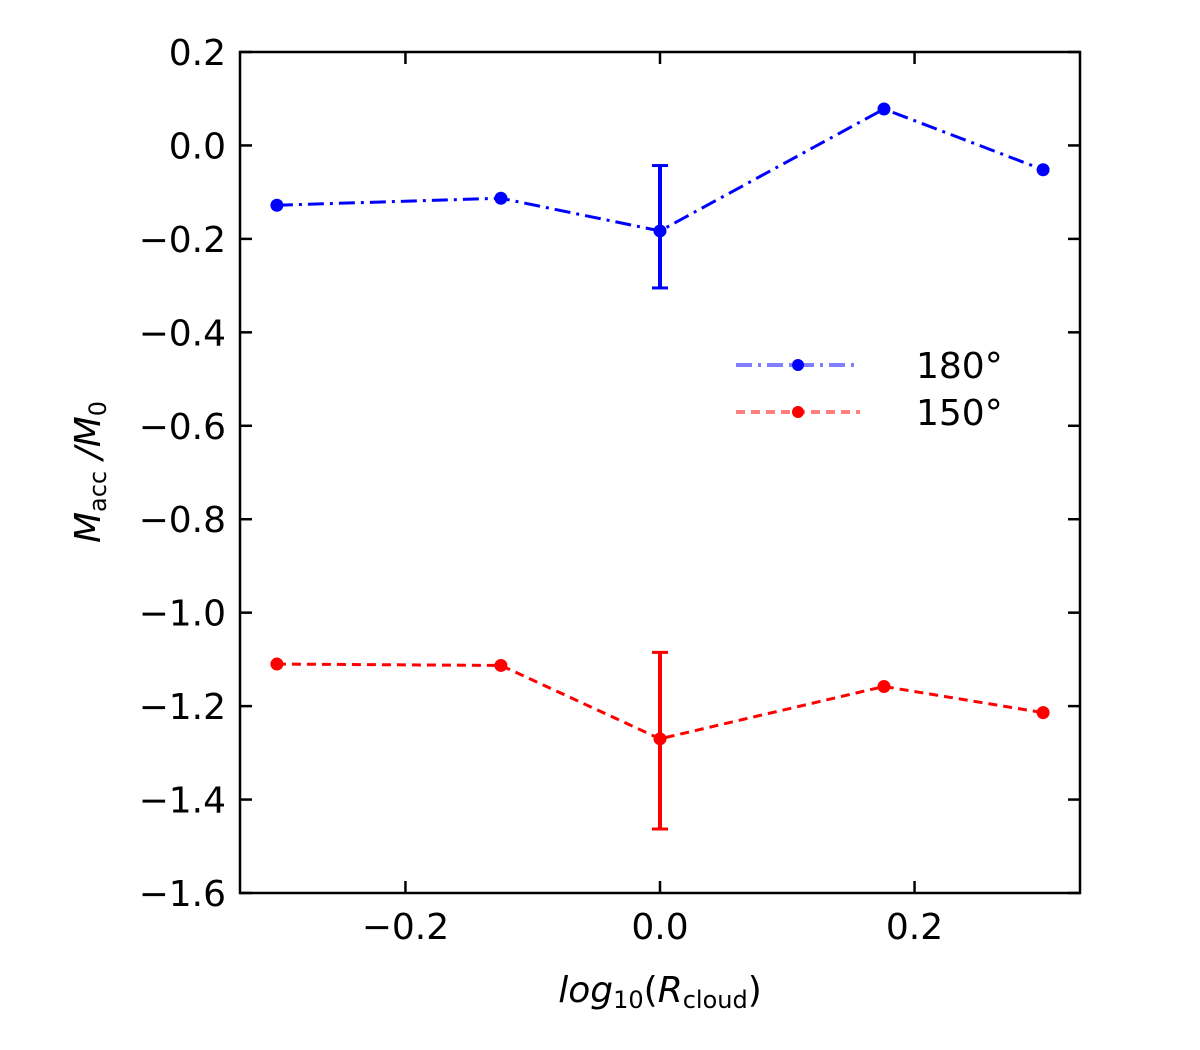  What do you see at coordinates (197, 146) in the screenshot?
I see `y-tick-label: 0.0` at bounding box center [197, 146].